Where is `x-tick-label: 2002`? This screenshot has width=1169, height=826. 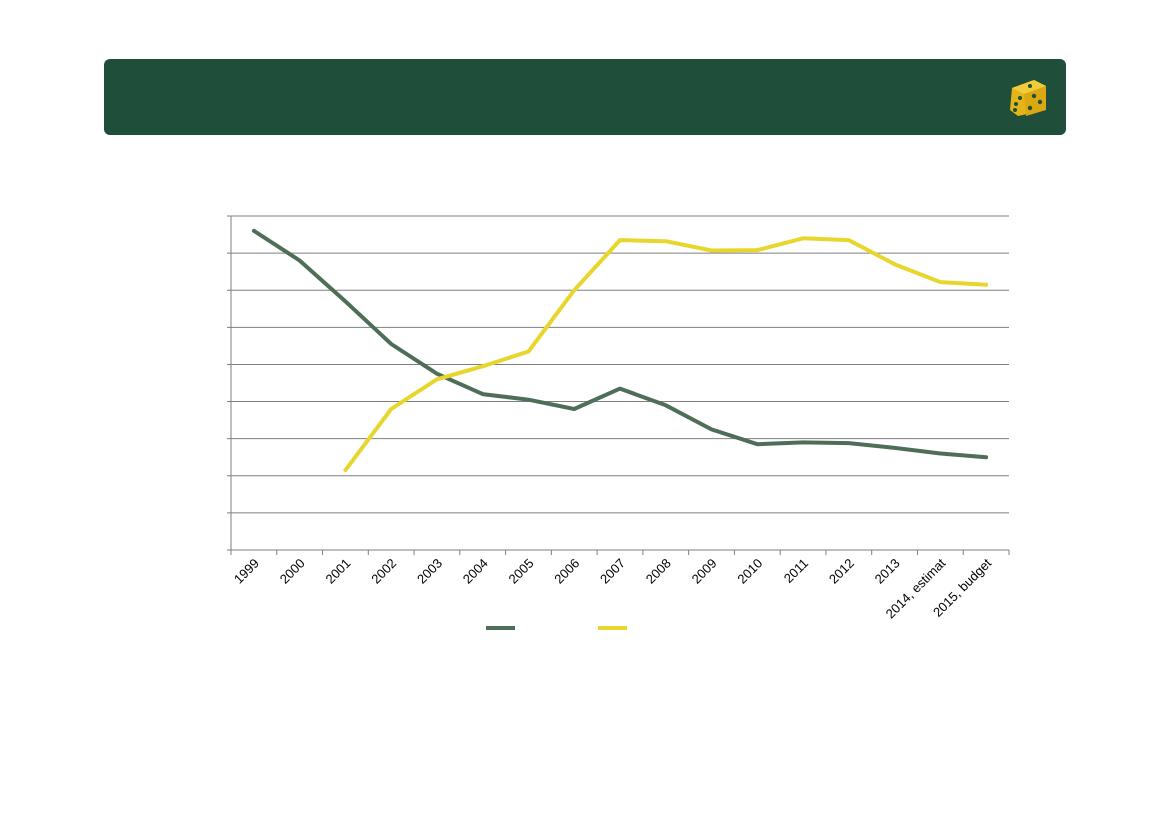 x-tick-label: 2002 is located at coordinates (383, 571).